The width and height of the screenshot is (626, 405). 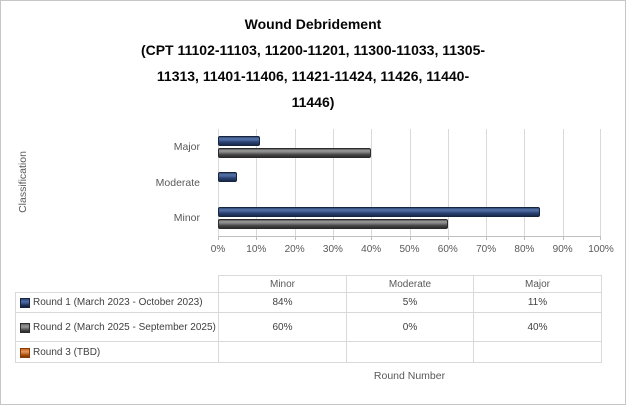 I want to click on x-tick-label: 50%, so click(x=409, y=249).